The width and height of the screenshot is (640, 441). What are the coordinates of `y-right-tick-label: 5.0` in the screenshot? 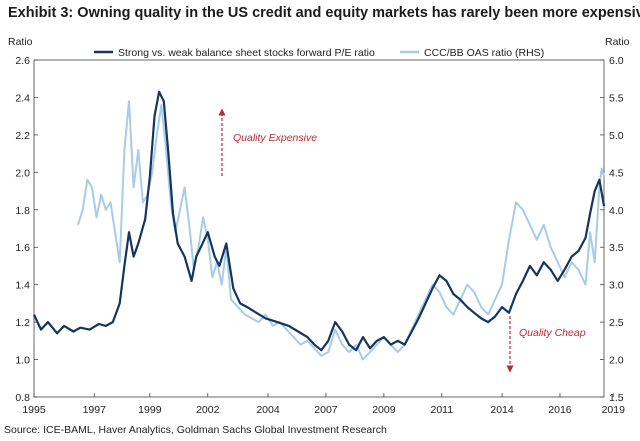 It's located at (616, 136).